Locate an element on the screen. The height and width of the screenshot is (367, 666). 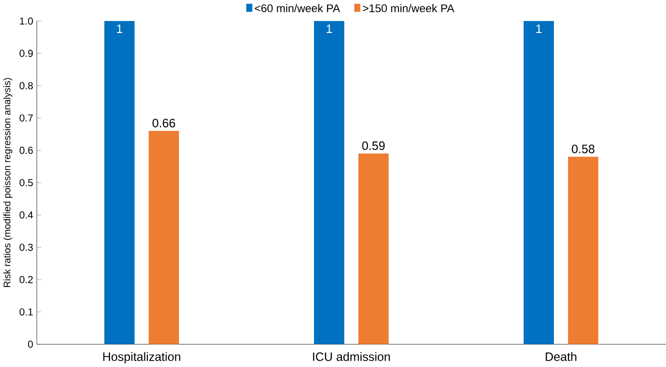
legend-label: <60 min/week PA is located at coordinates (297, 8).